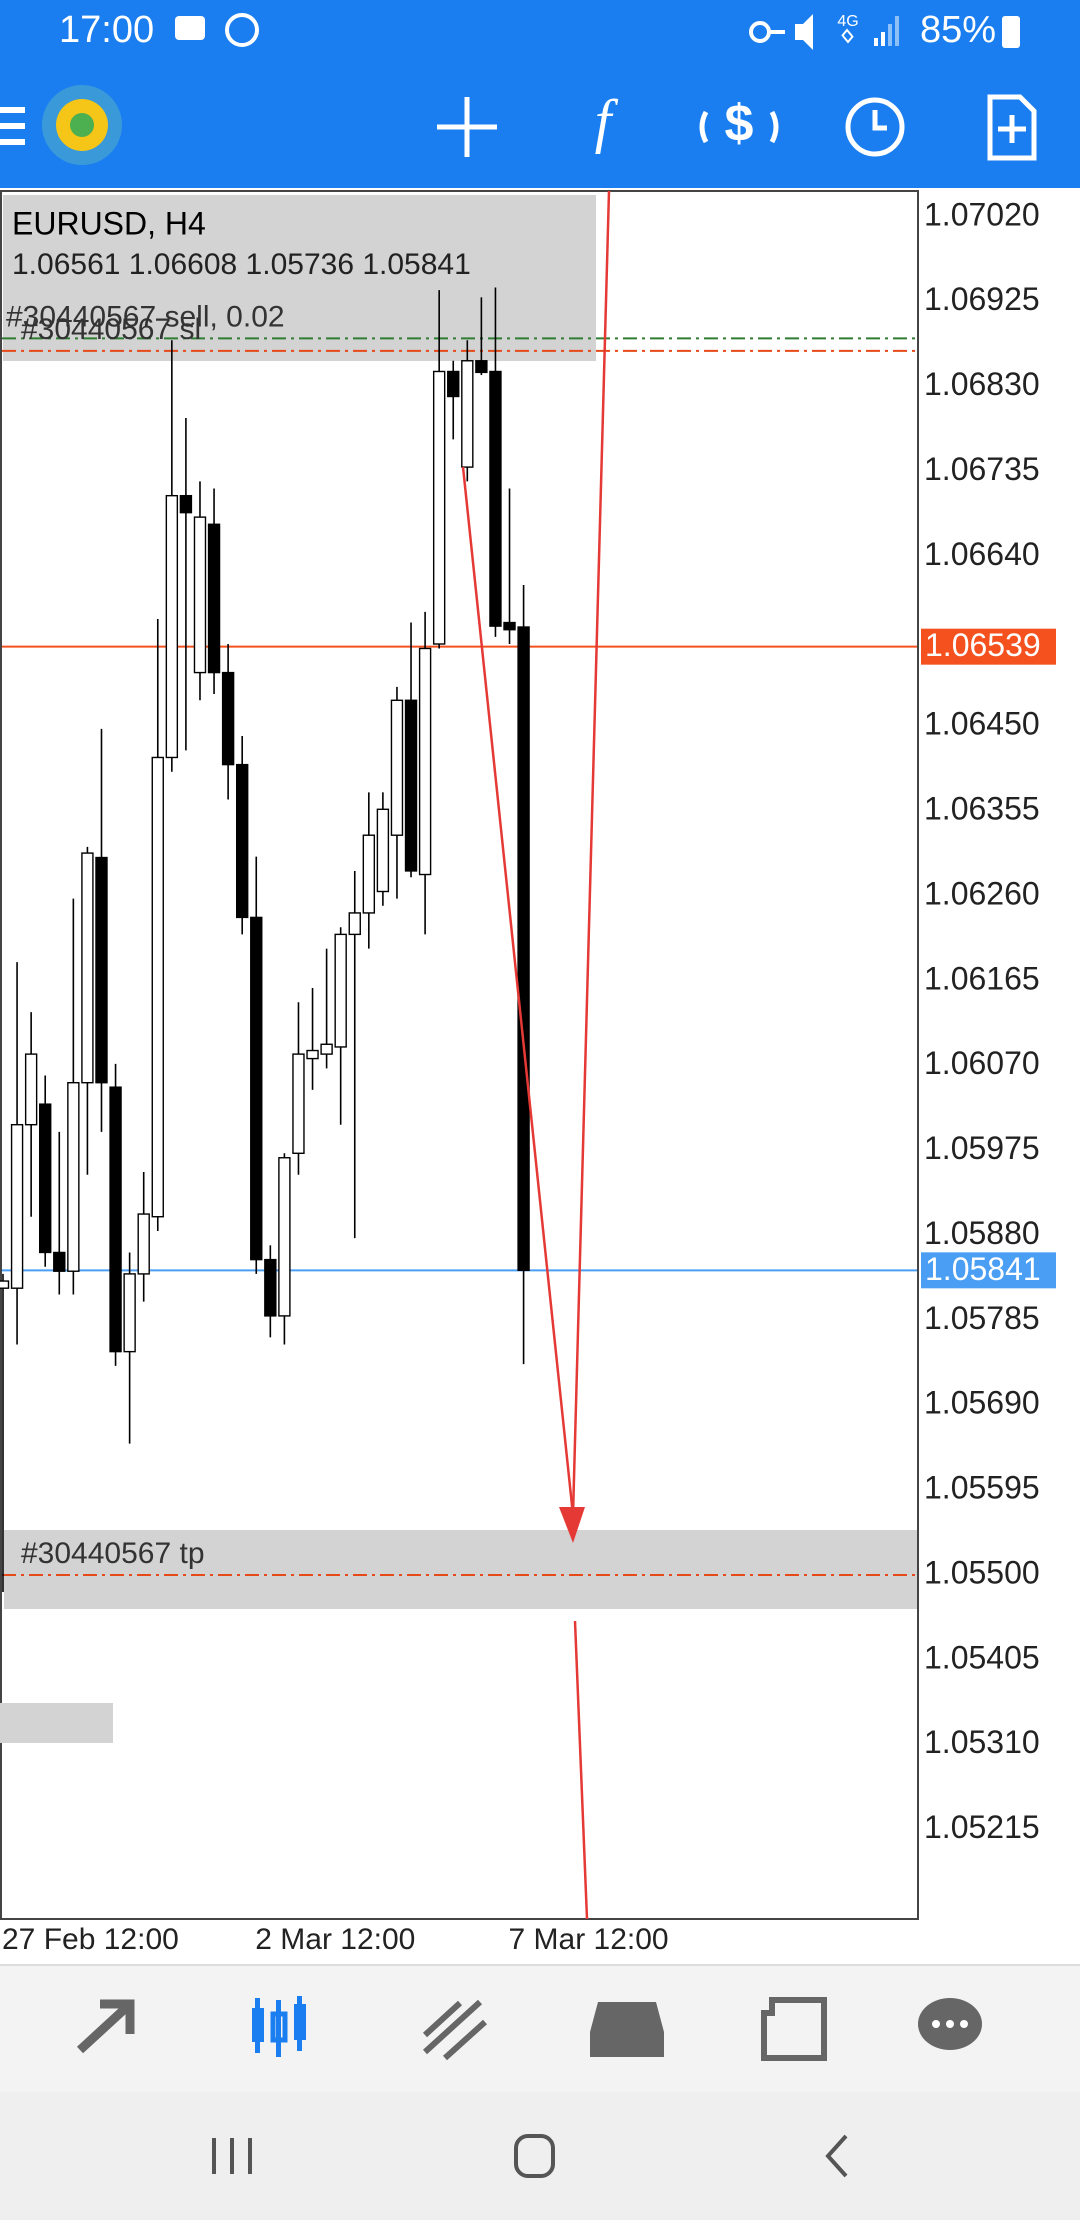 This screenshot has height=2220, width=1080. Describe the element at coordinates (982, 893) in the screenshot. I see `y-tick-label: 1.06260` at that location.